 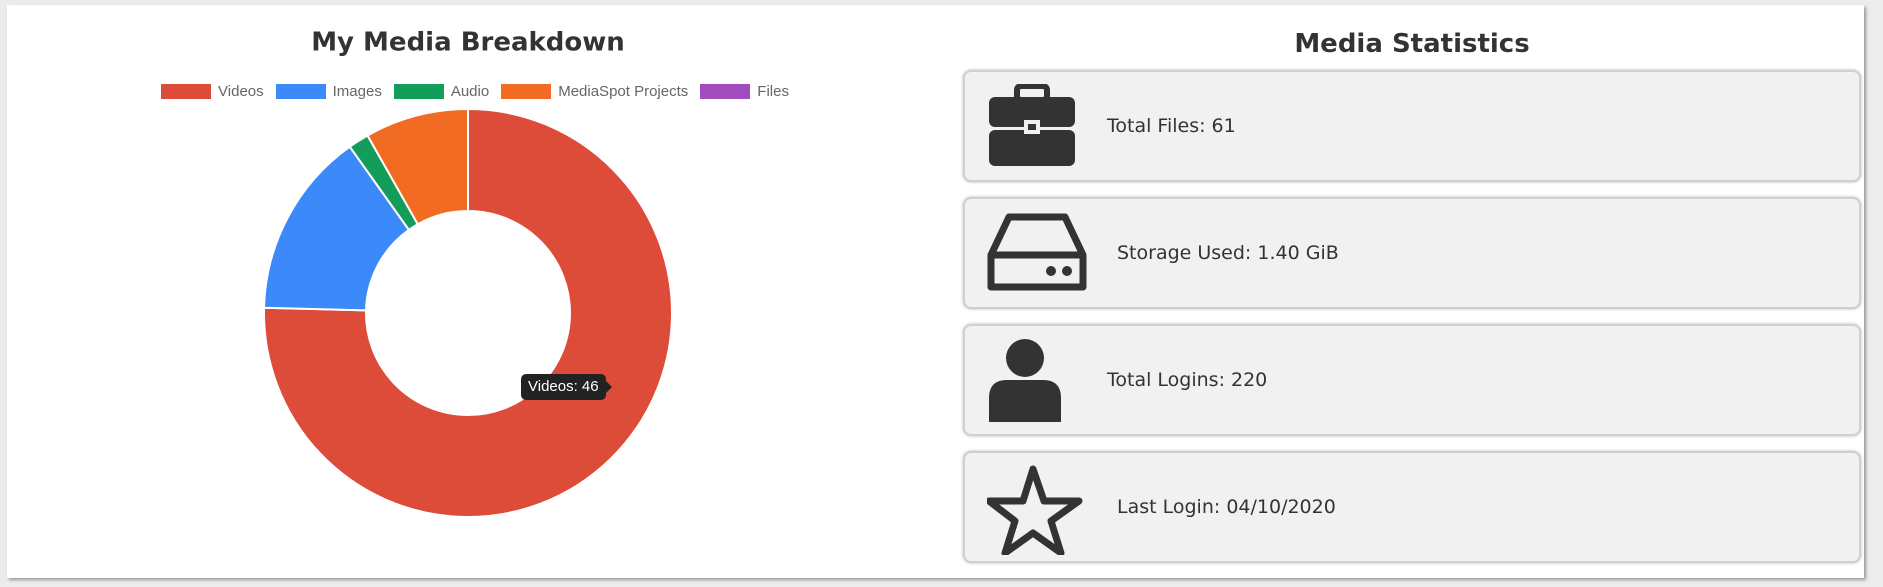 I want to click on legend-item: Files, so click(x=744, y=91).